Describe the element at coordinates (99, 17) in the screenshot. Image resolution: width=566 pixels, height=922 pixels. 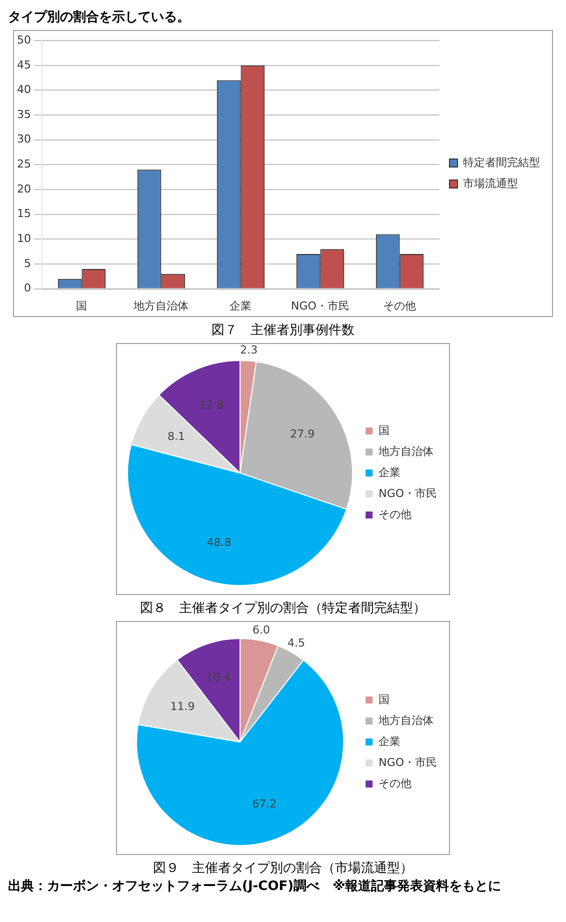
I see `text: タイプ別の割合を示している。` at that location.